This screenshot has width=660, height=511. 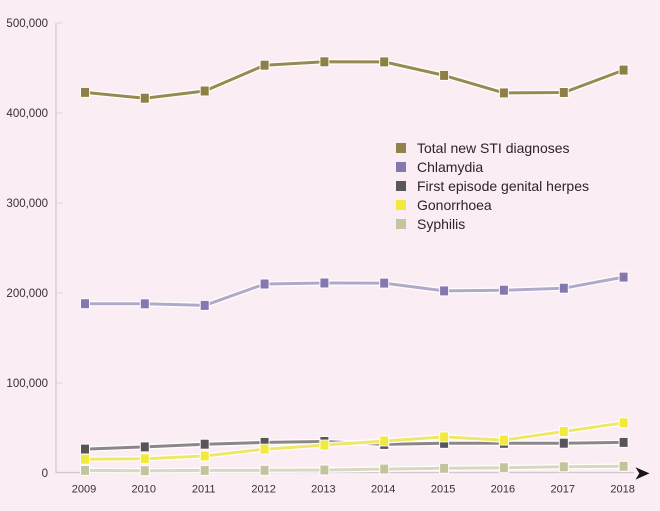 I want to click on svg-text: 2012, so click(x=263, y=490).